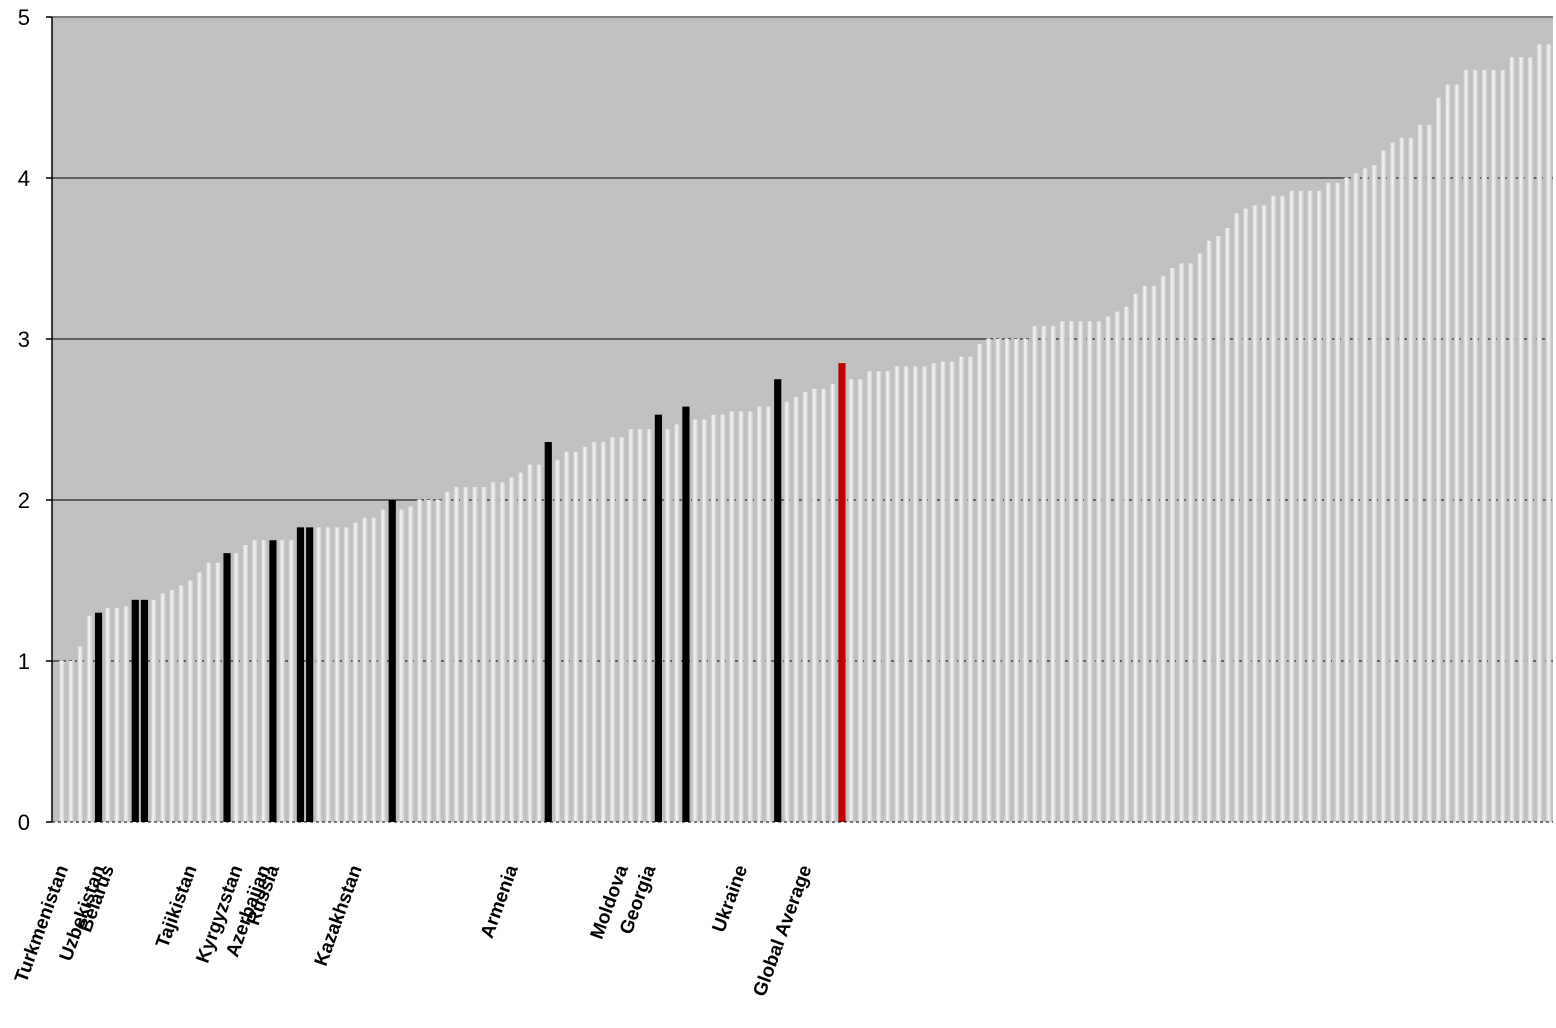  What do you see at coordinates (782, 931) in the screenshot?
I see `category-label: Global Average` at bounding box center [782, 931].